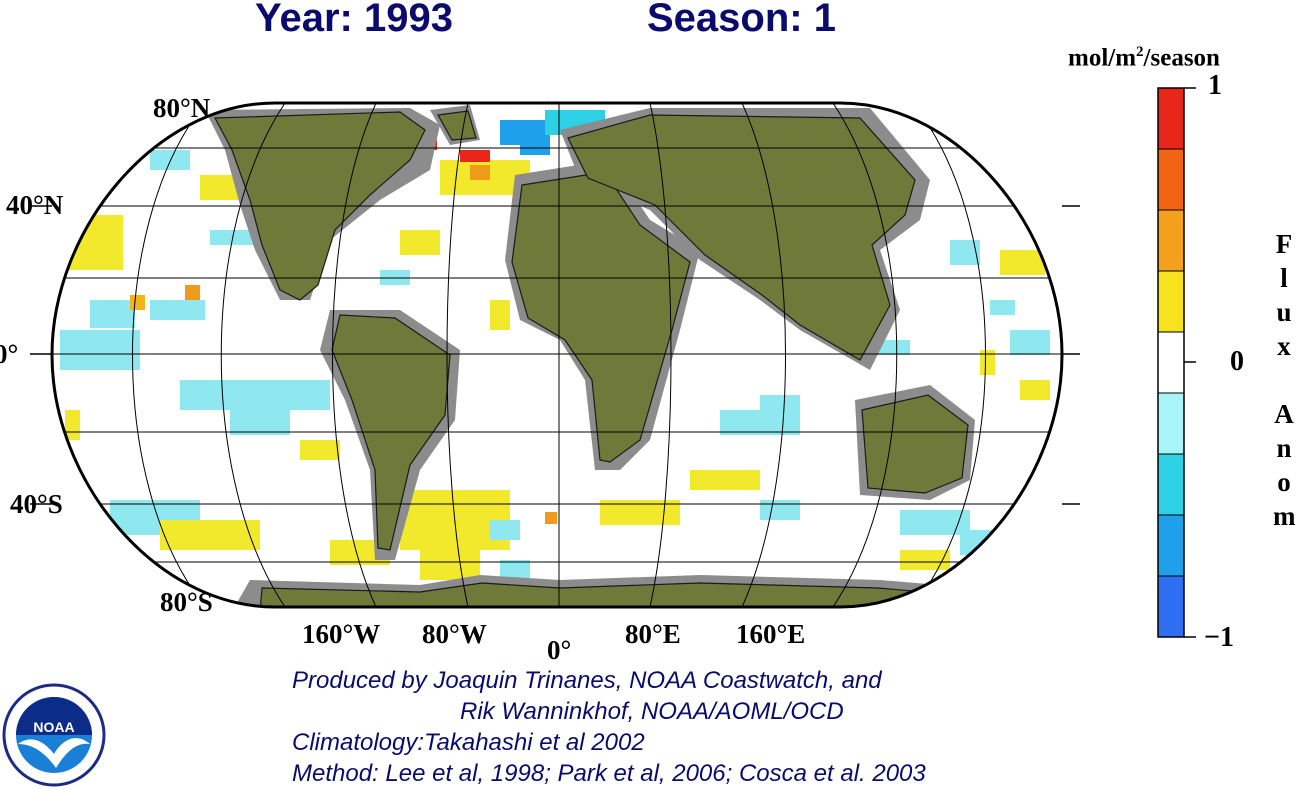  I want to click on year-title: Year: 1993, so click(354, 20).